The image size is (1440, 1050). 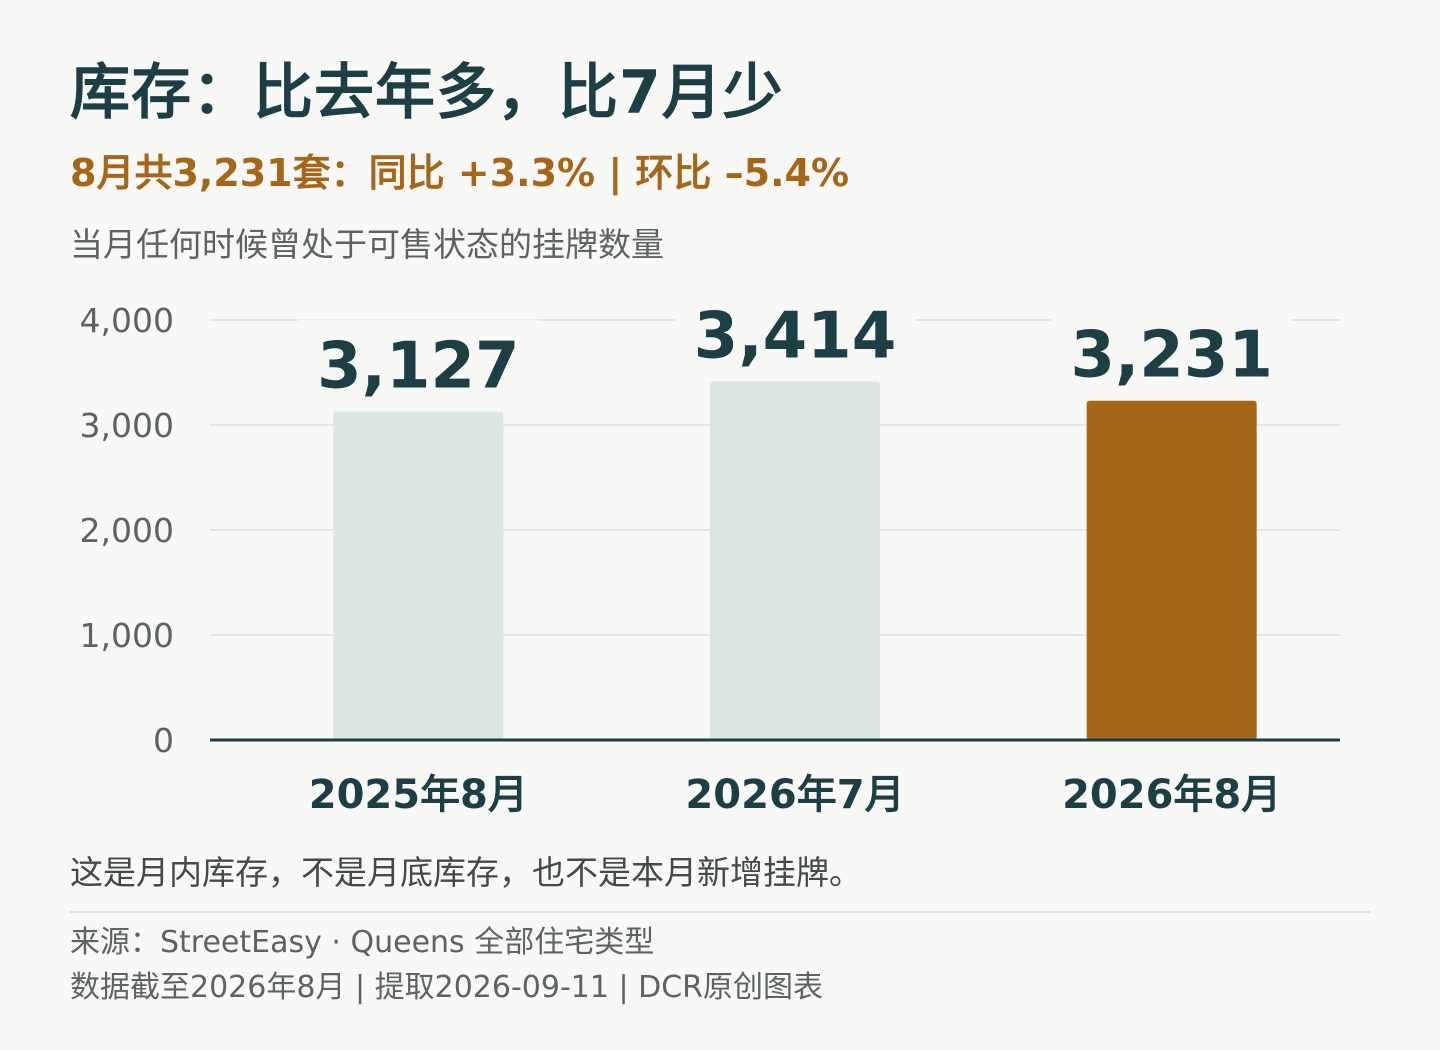 I want to click on x-category-label: 2025年8月, so click(x=418, y=795).